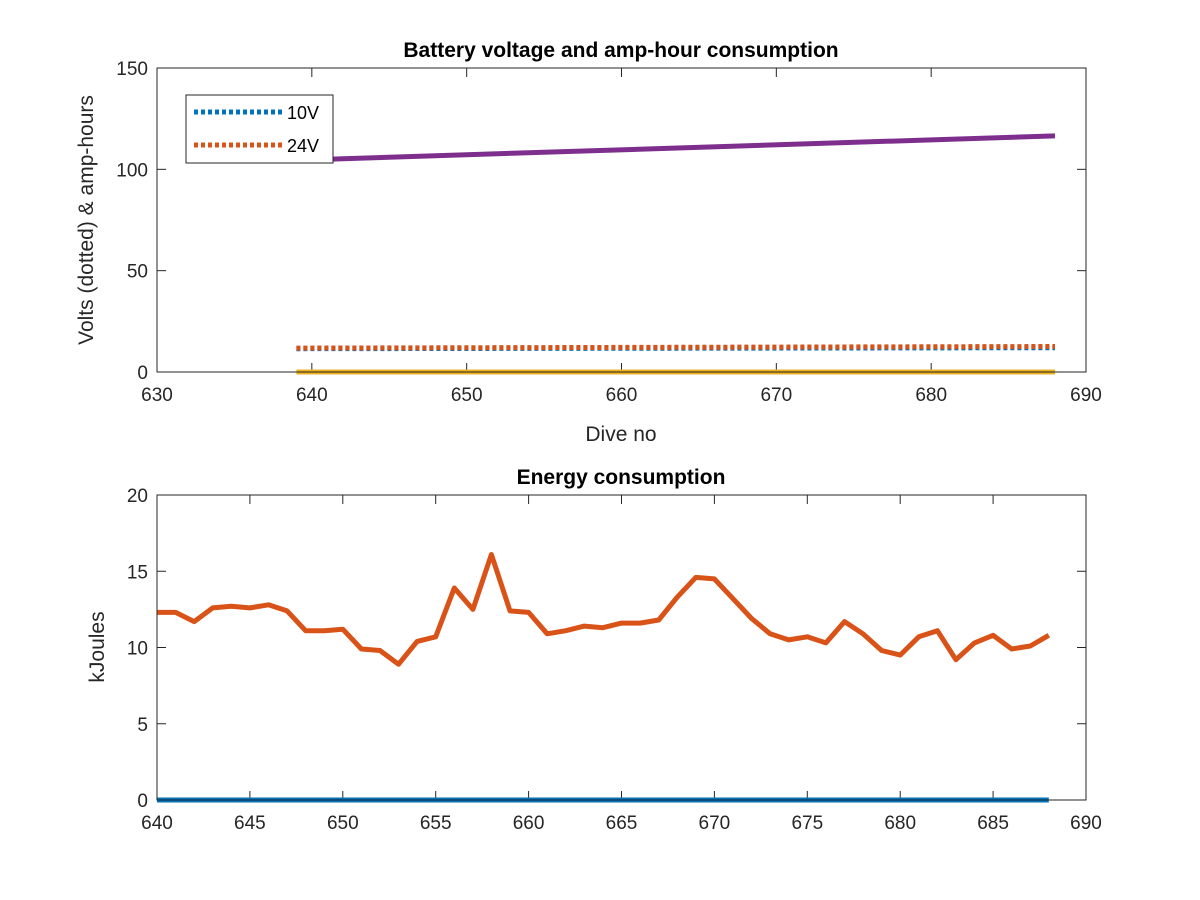 Image resolution: width=1200 pixels, height=900 pixels. Describe the element at coordinates (137, 272) in the screenshot. I see `voltage-ytick-label: 50` at that location.